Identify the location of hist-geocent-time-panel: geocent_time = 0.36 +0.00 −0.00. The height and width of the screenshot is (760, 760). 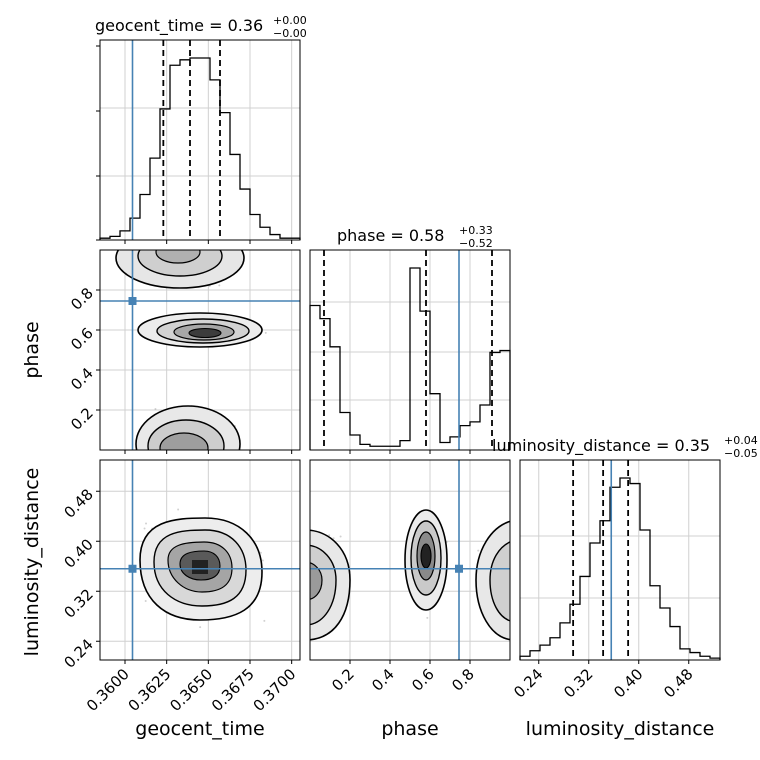
(201, 127).